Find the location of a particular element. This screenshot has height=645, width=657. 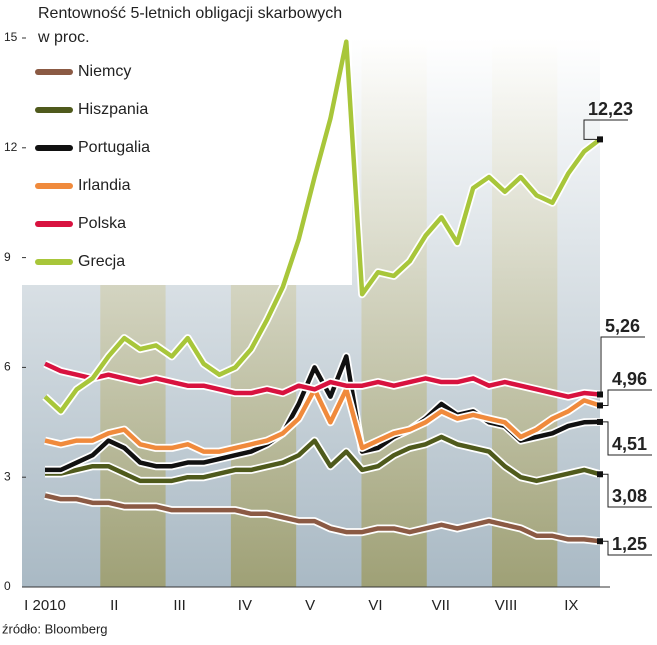

x-tick-label: VII is located at coordinates (441, 605).